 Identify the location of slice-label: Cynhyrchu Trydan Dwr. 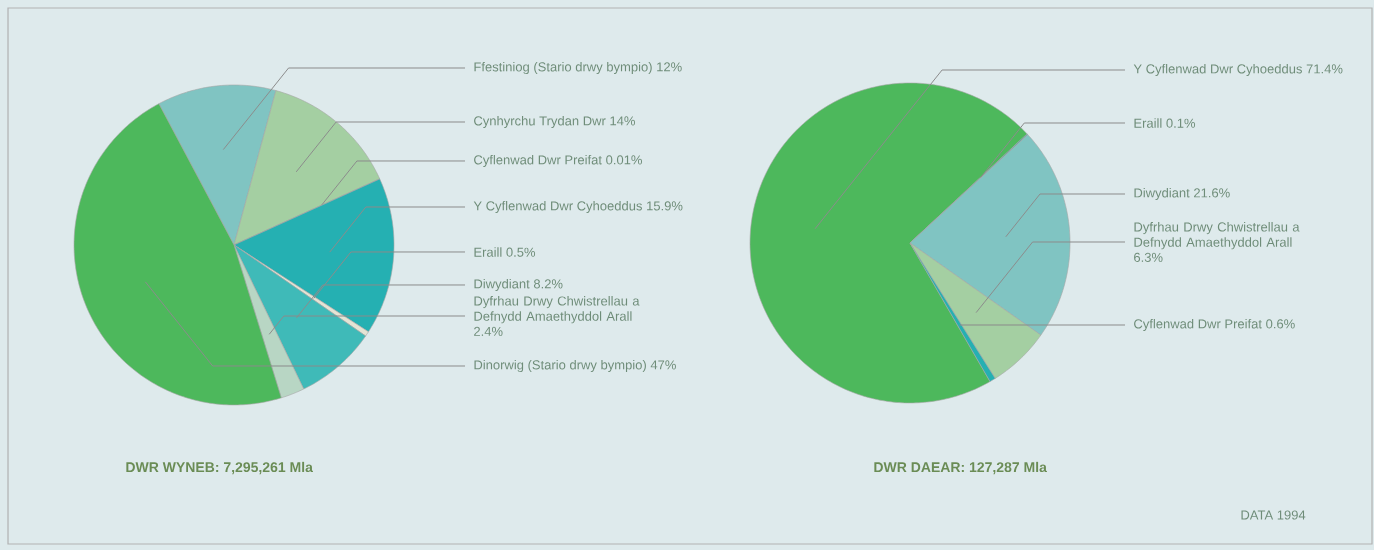
(540, 122).